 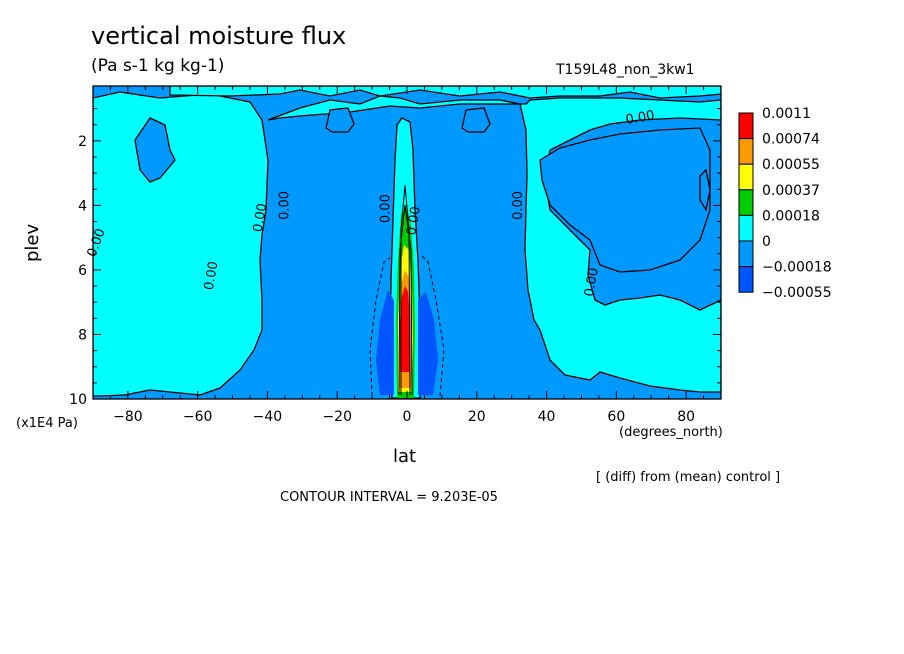 What do you see at coordinates (797, 268) in the screenshot?
I see `colorbar-label: −0.00018` at bounding box center [797, 268].